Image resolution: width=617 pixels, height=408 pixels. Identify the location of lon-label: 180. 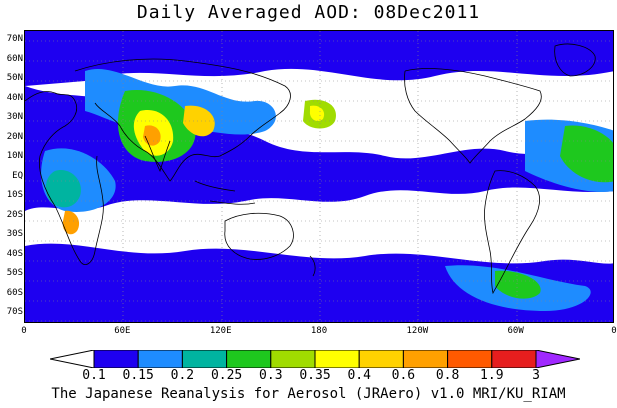
(319, 331).